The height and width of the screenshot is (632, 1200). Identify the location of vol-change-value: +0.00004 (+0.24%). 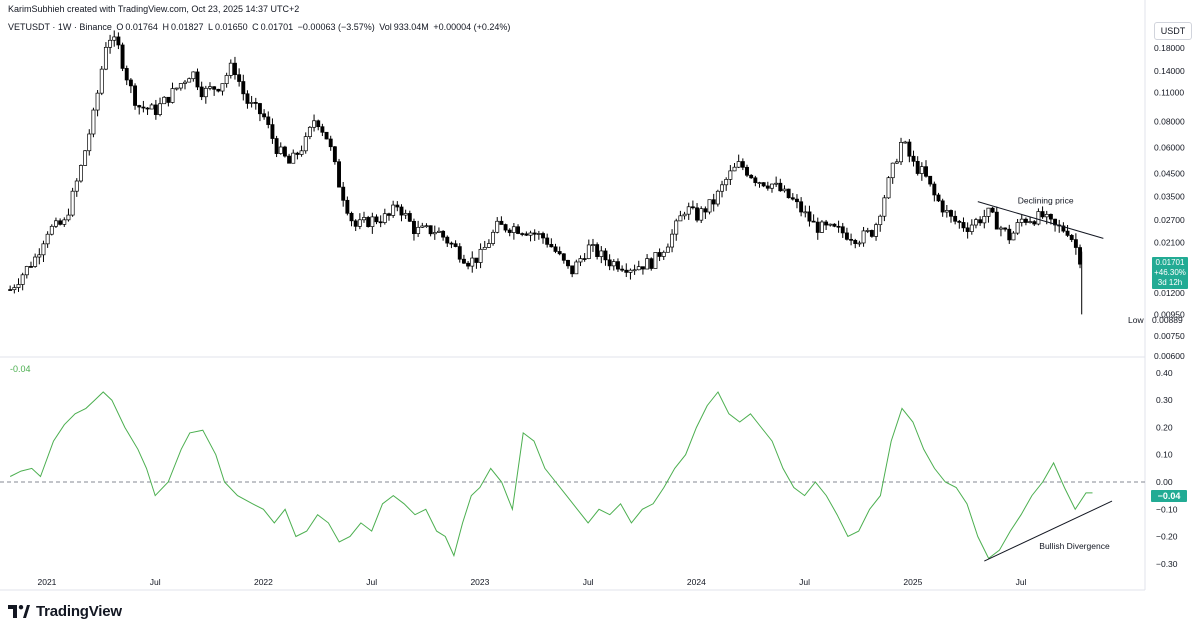
(472, 27).